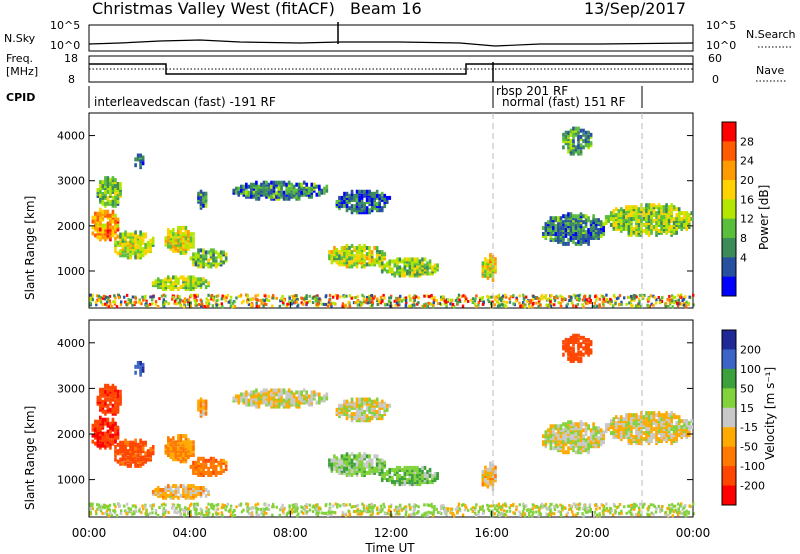 The width and height of the screenshot is (800, 554). I want to click on beam-label: Beam 16, so click(386, 9).